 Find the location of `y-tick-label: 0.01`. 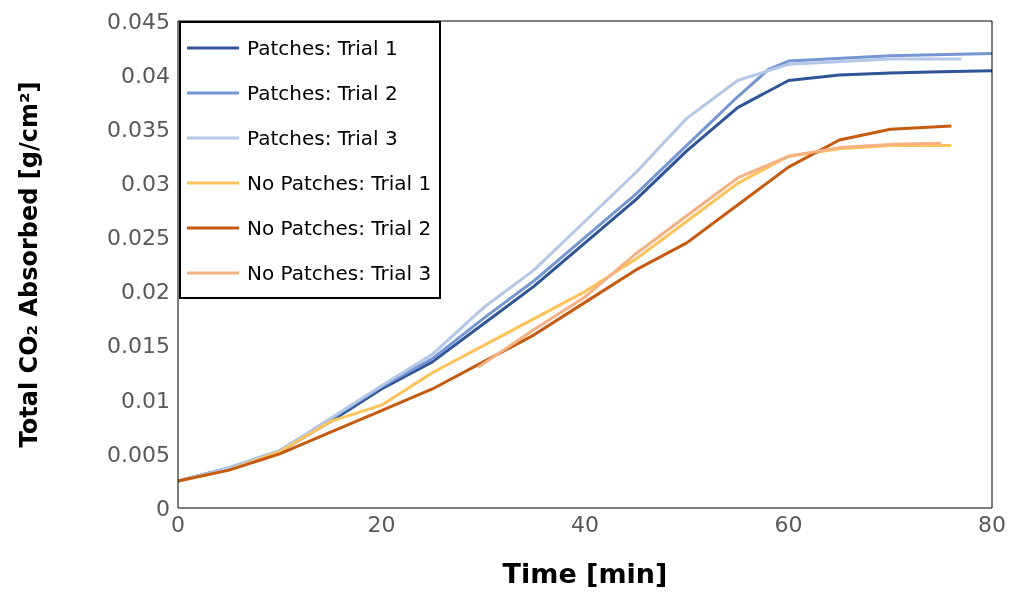

y-tick-label: 0.01 is located at coordinates (145, 400).